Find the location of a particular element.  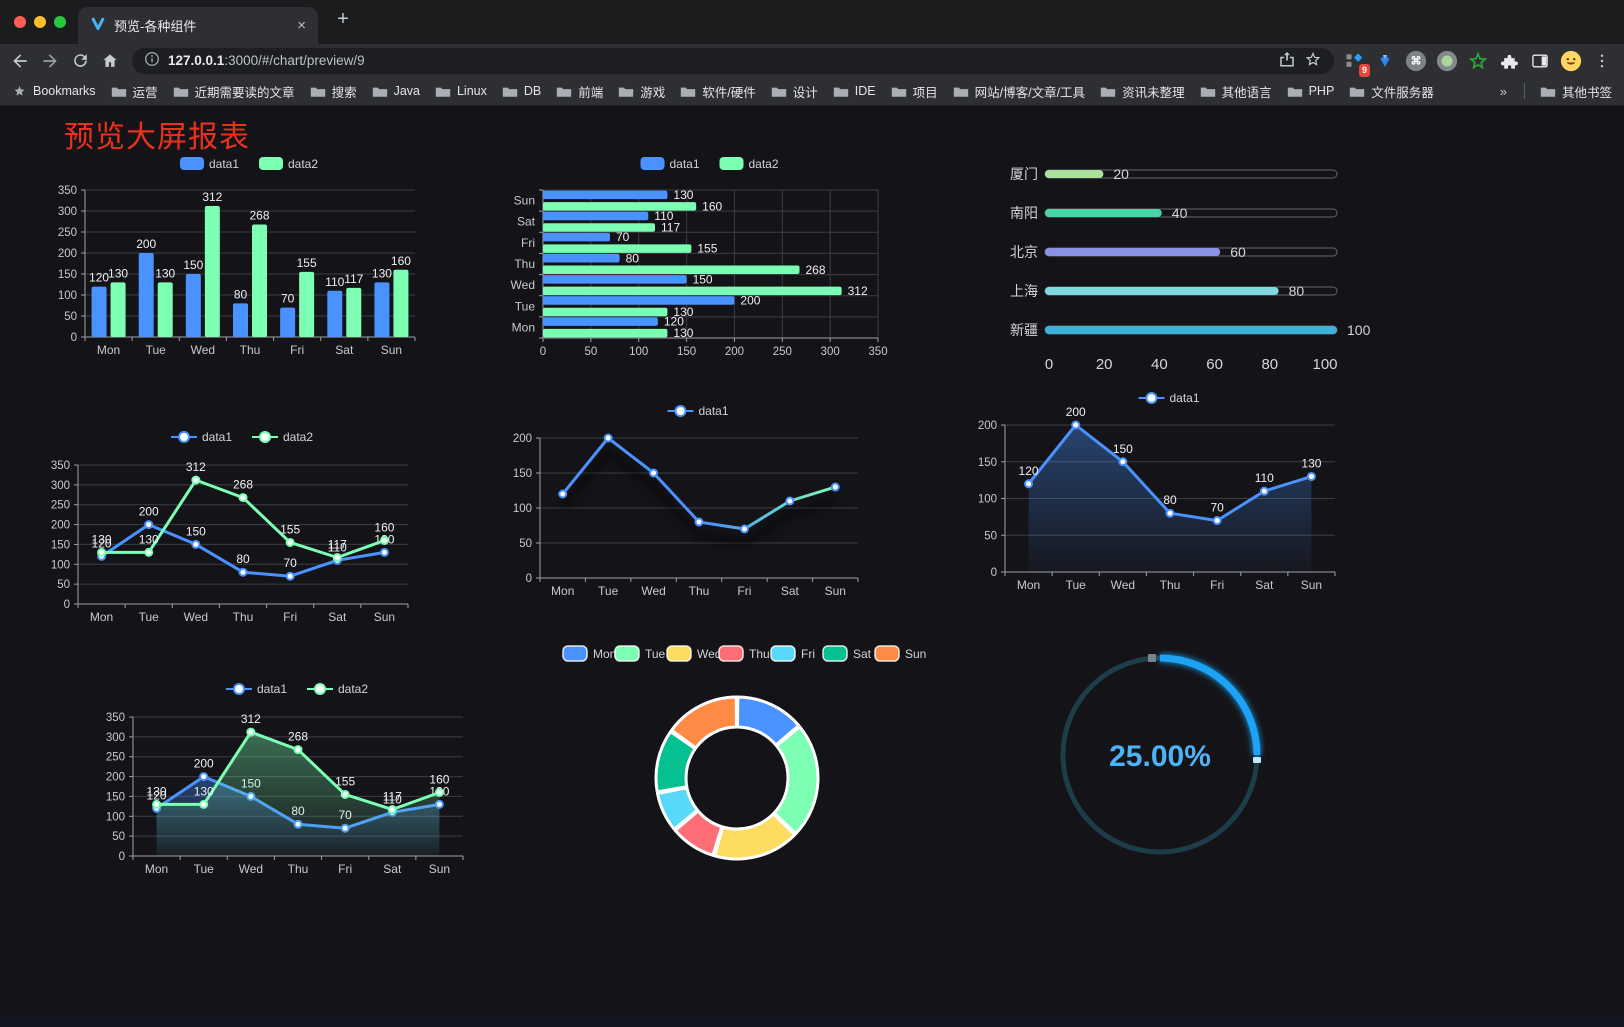

extensions-cluster: 9 ⌘ is located at coordinates (1480, 63).